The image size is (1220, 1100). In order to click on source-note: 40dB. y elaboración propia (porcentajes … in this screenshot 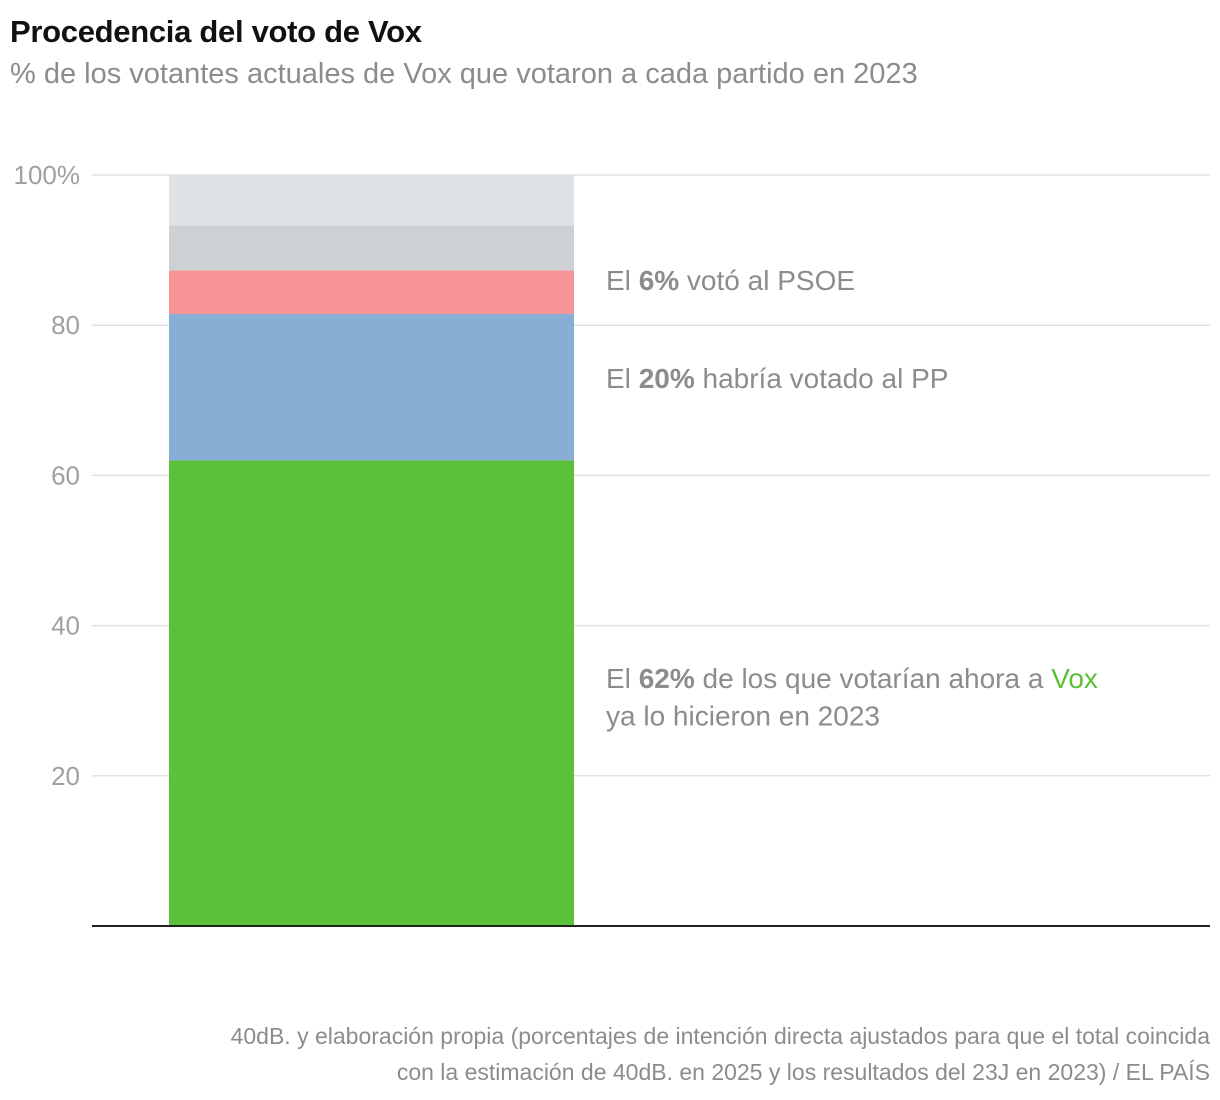, I will do `click(620, 1054)`.